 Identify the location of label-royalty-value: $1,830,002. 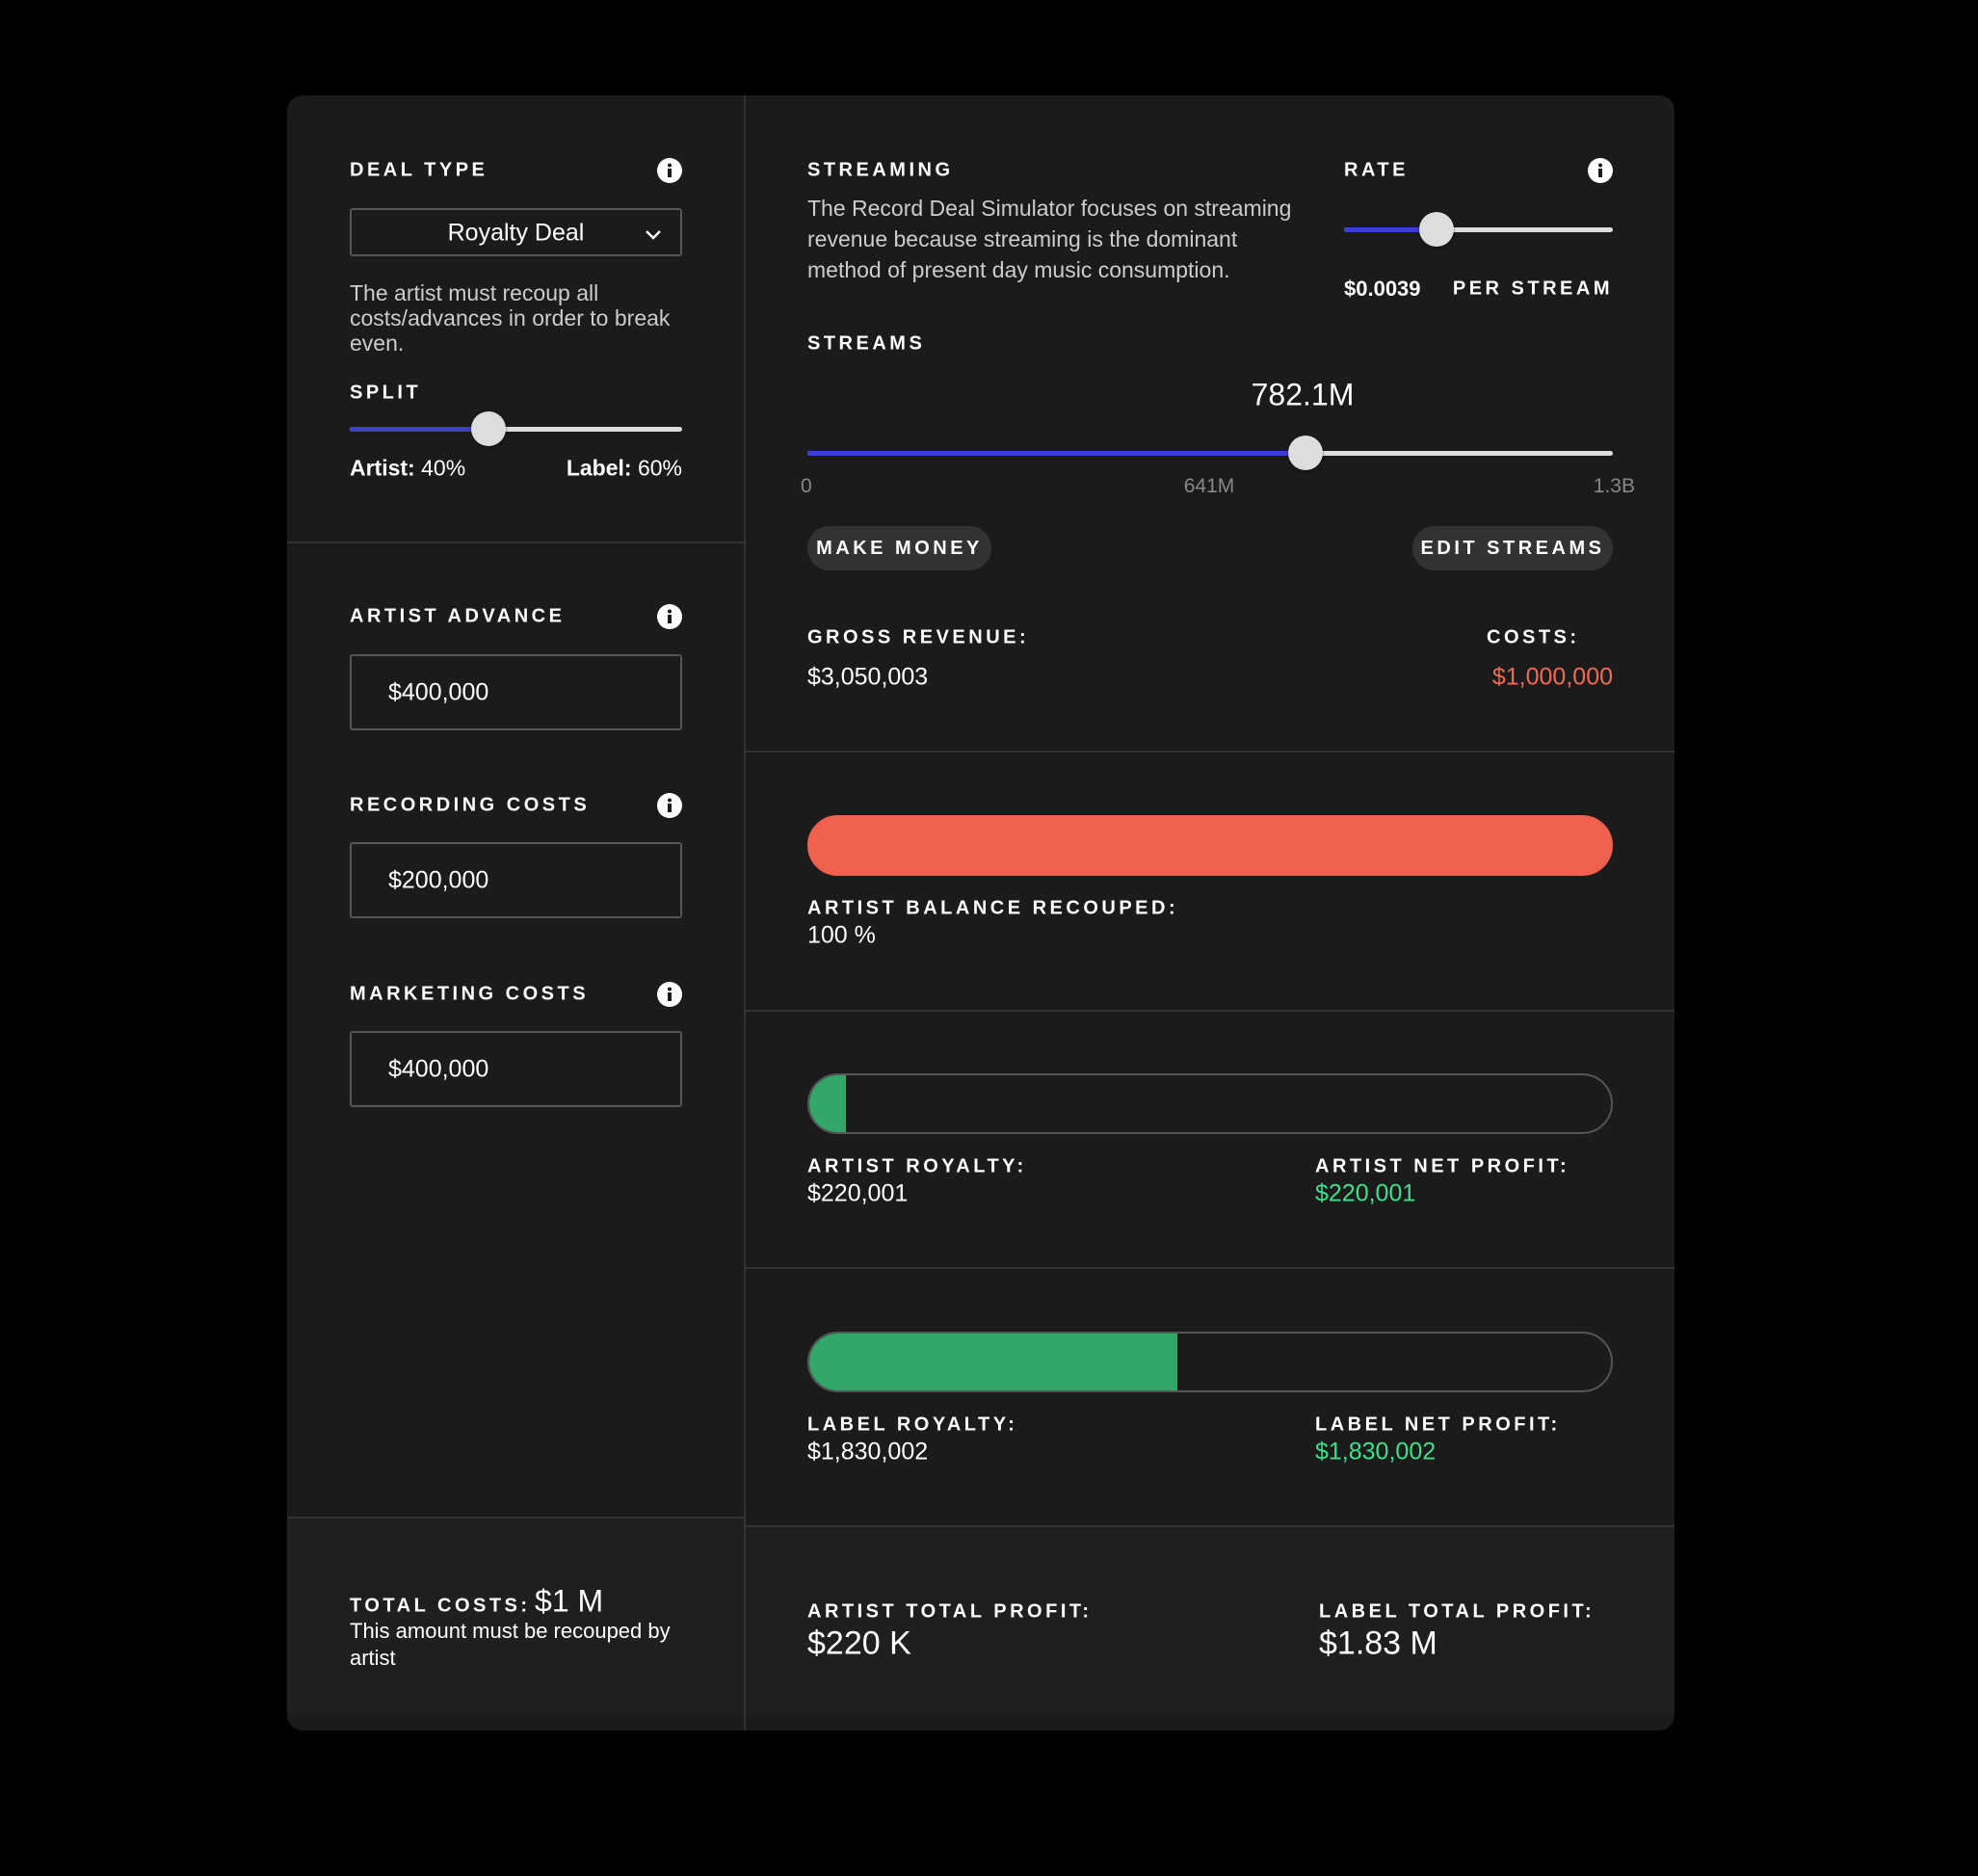
(868, 1452).